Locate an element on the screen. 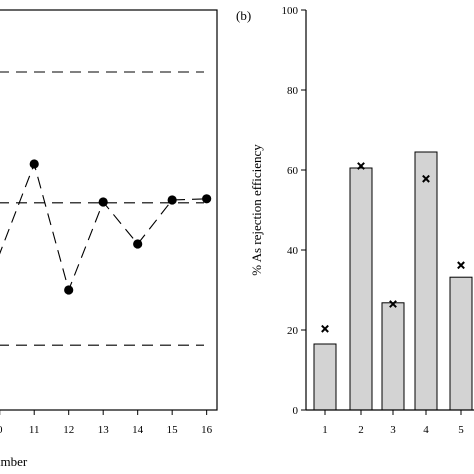  panel-b-y-axis-label: % As rejection efficiency is located at coordinates (256, 210).